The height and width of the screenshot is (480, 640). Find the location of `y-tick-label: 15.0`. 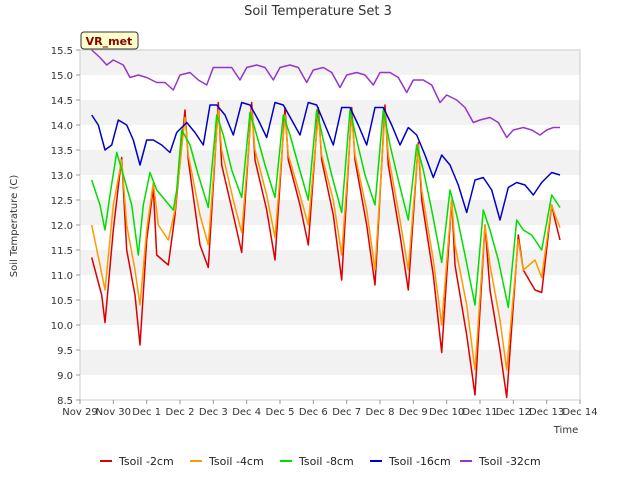

y-tick-label: 15.0 is located at coordinates (62, 76).